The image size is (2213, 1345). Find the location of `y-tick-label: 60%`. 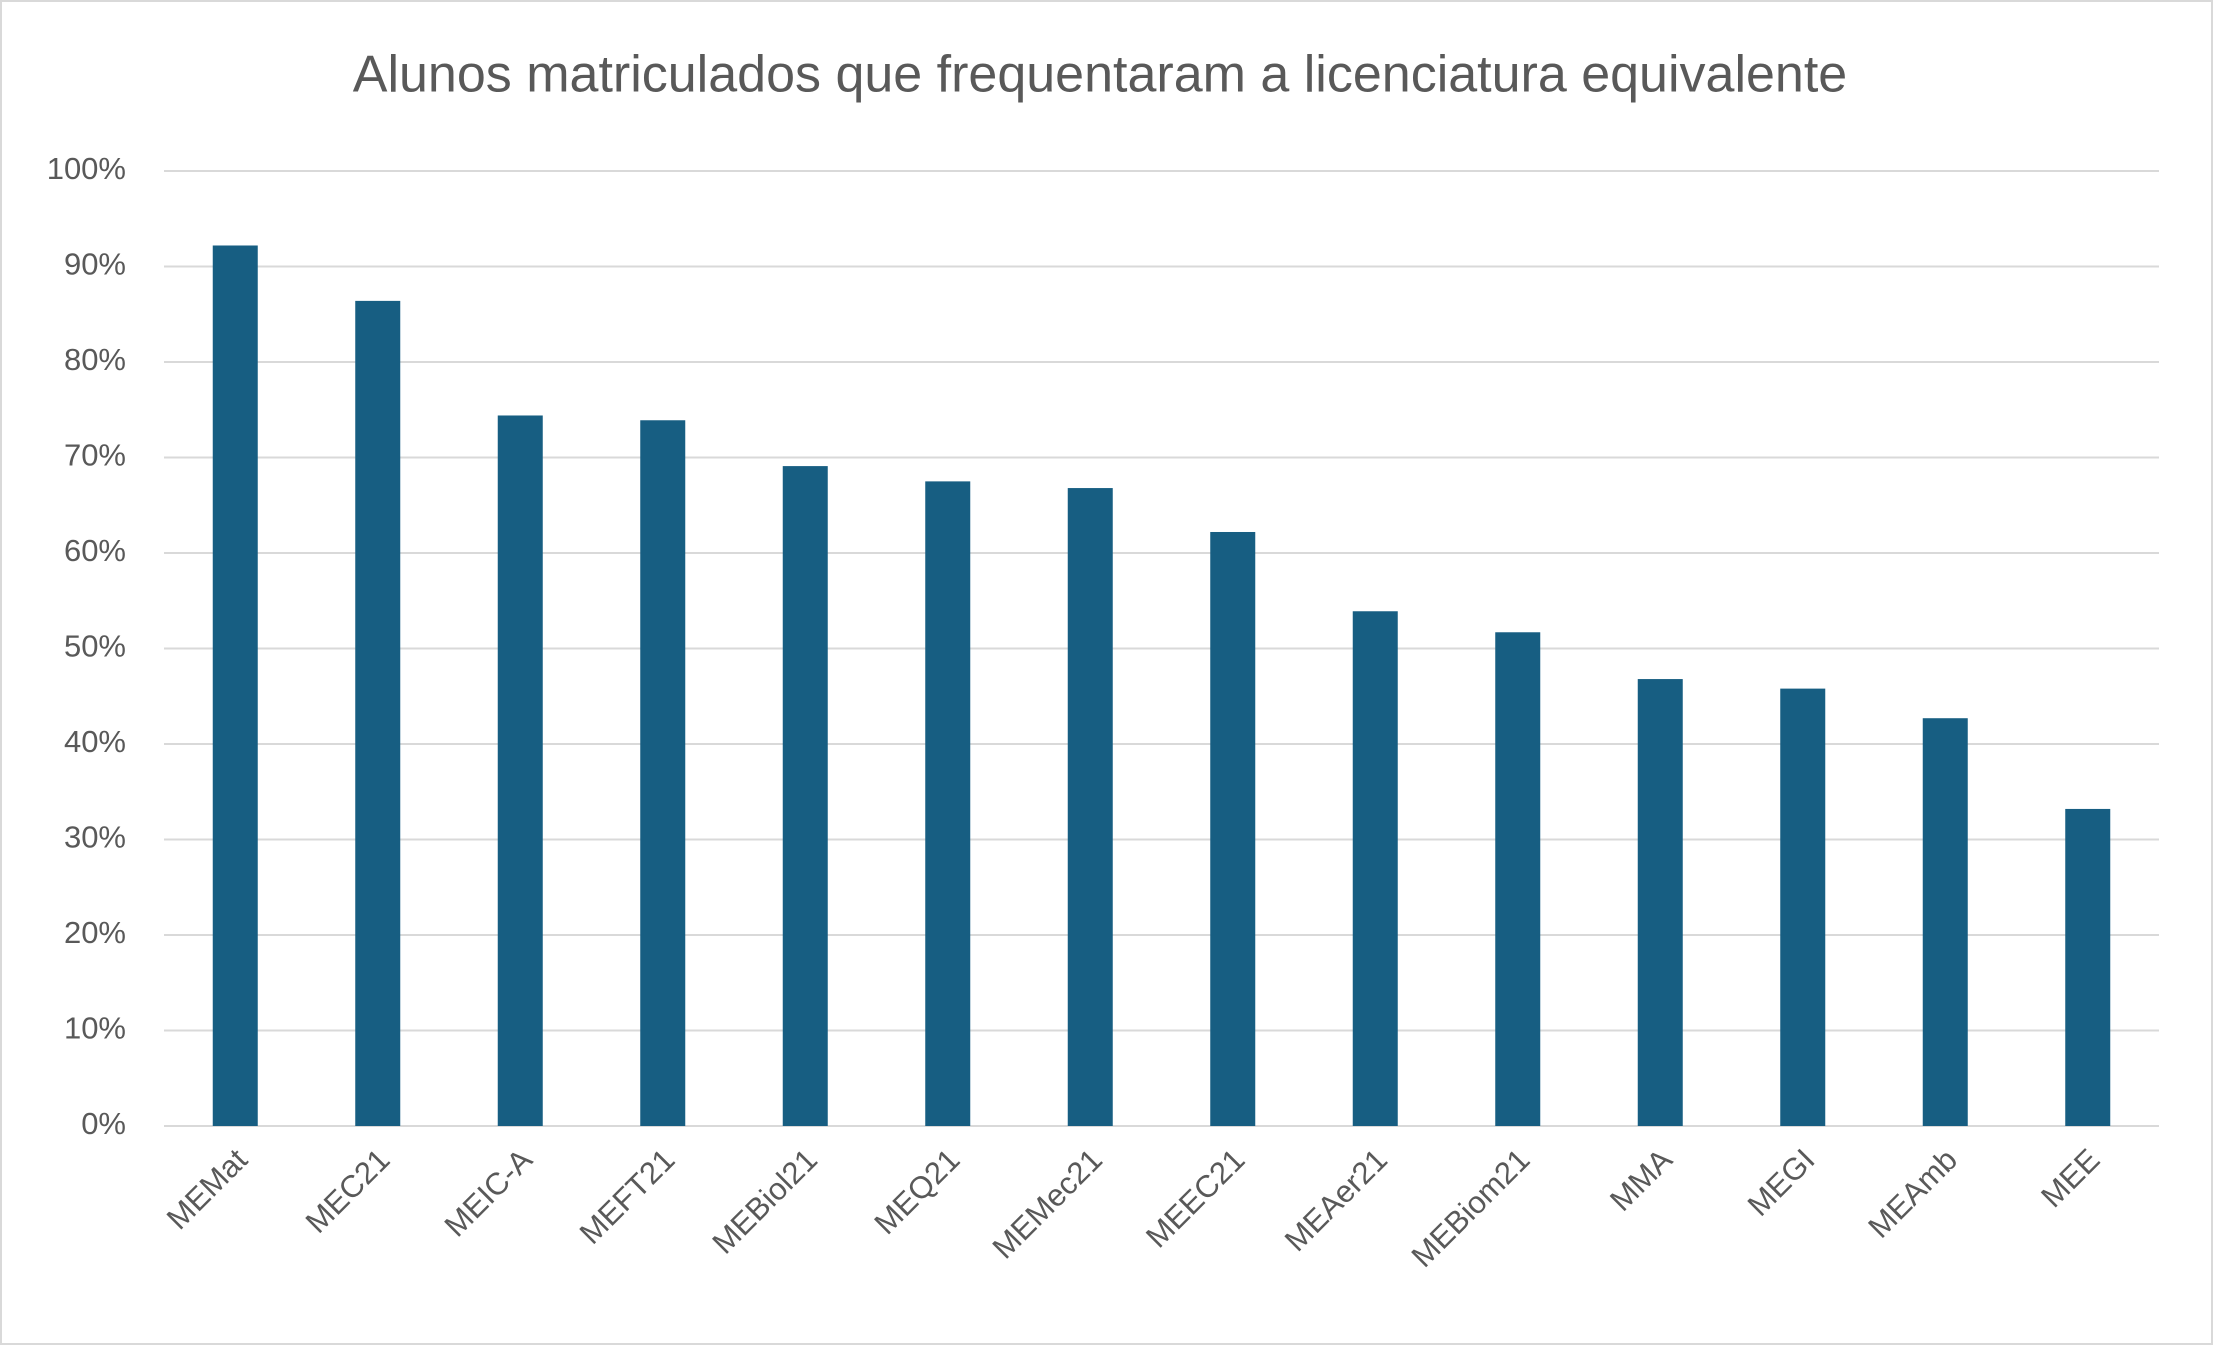

y-tick-label: 60% is located at coordinates (95, 550).